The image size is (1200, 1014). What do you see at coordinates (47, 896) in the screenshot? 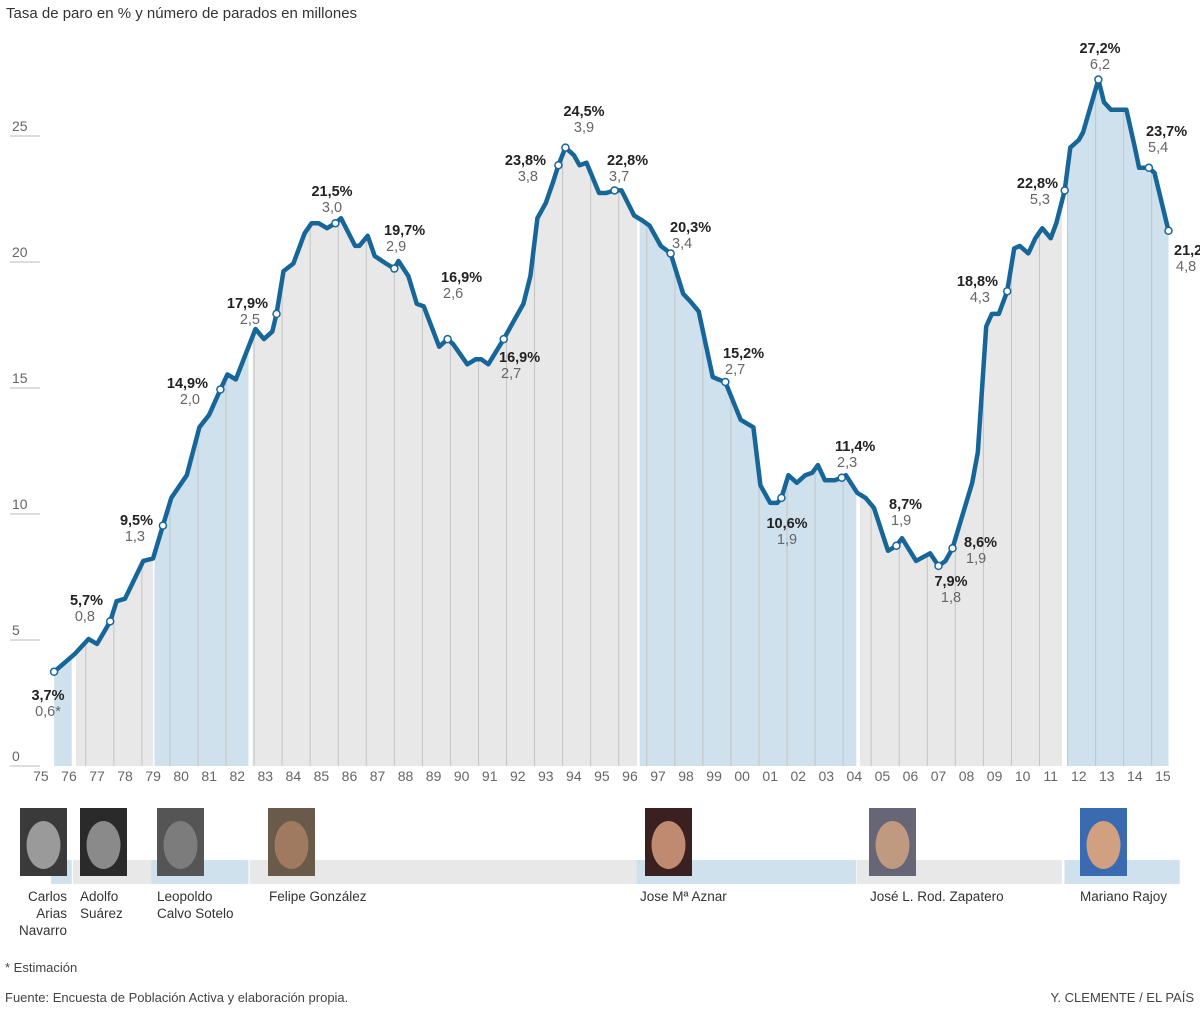
I see `name-line: Carlos` at bounding box center [47, 896].